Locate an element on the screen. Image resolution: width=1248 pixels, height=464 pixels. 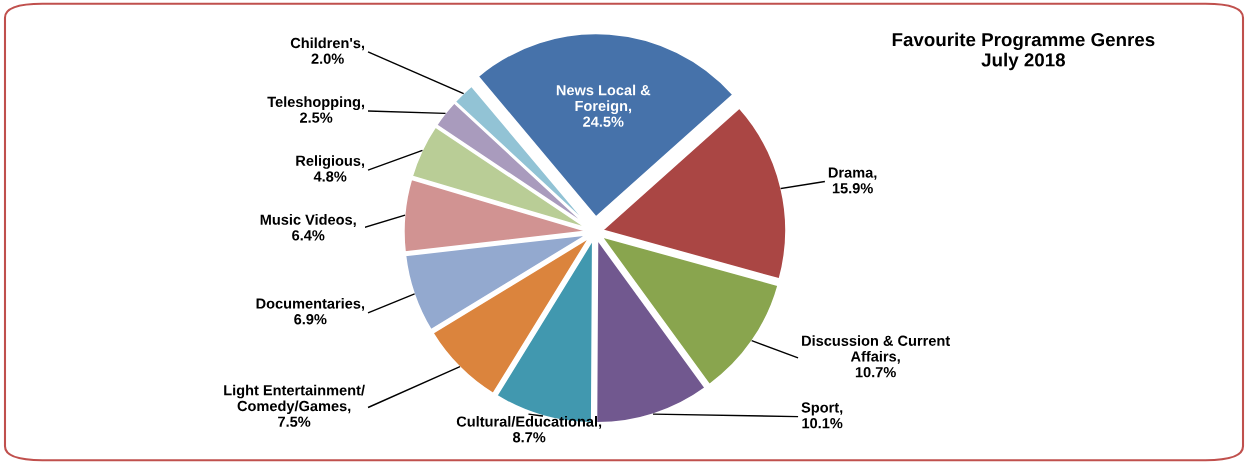
slice-label: Children's, 2.0% is located at coordinates (327, 50).